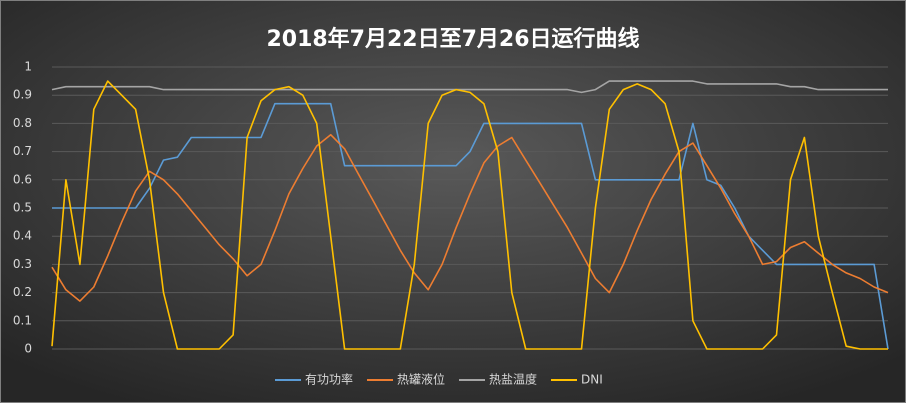 The height and width of the screenshot is (403, 906). I want to click on y-tick-label: 1, so click(28, 67).